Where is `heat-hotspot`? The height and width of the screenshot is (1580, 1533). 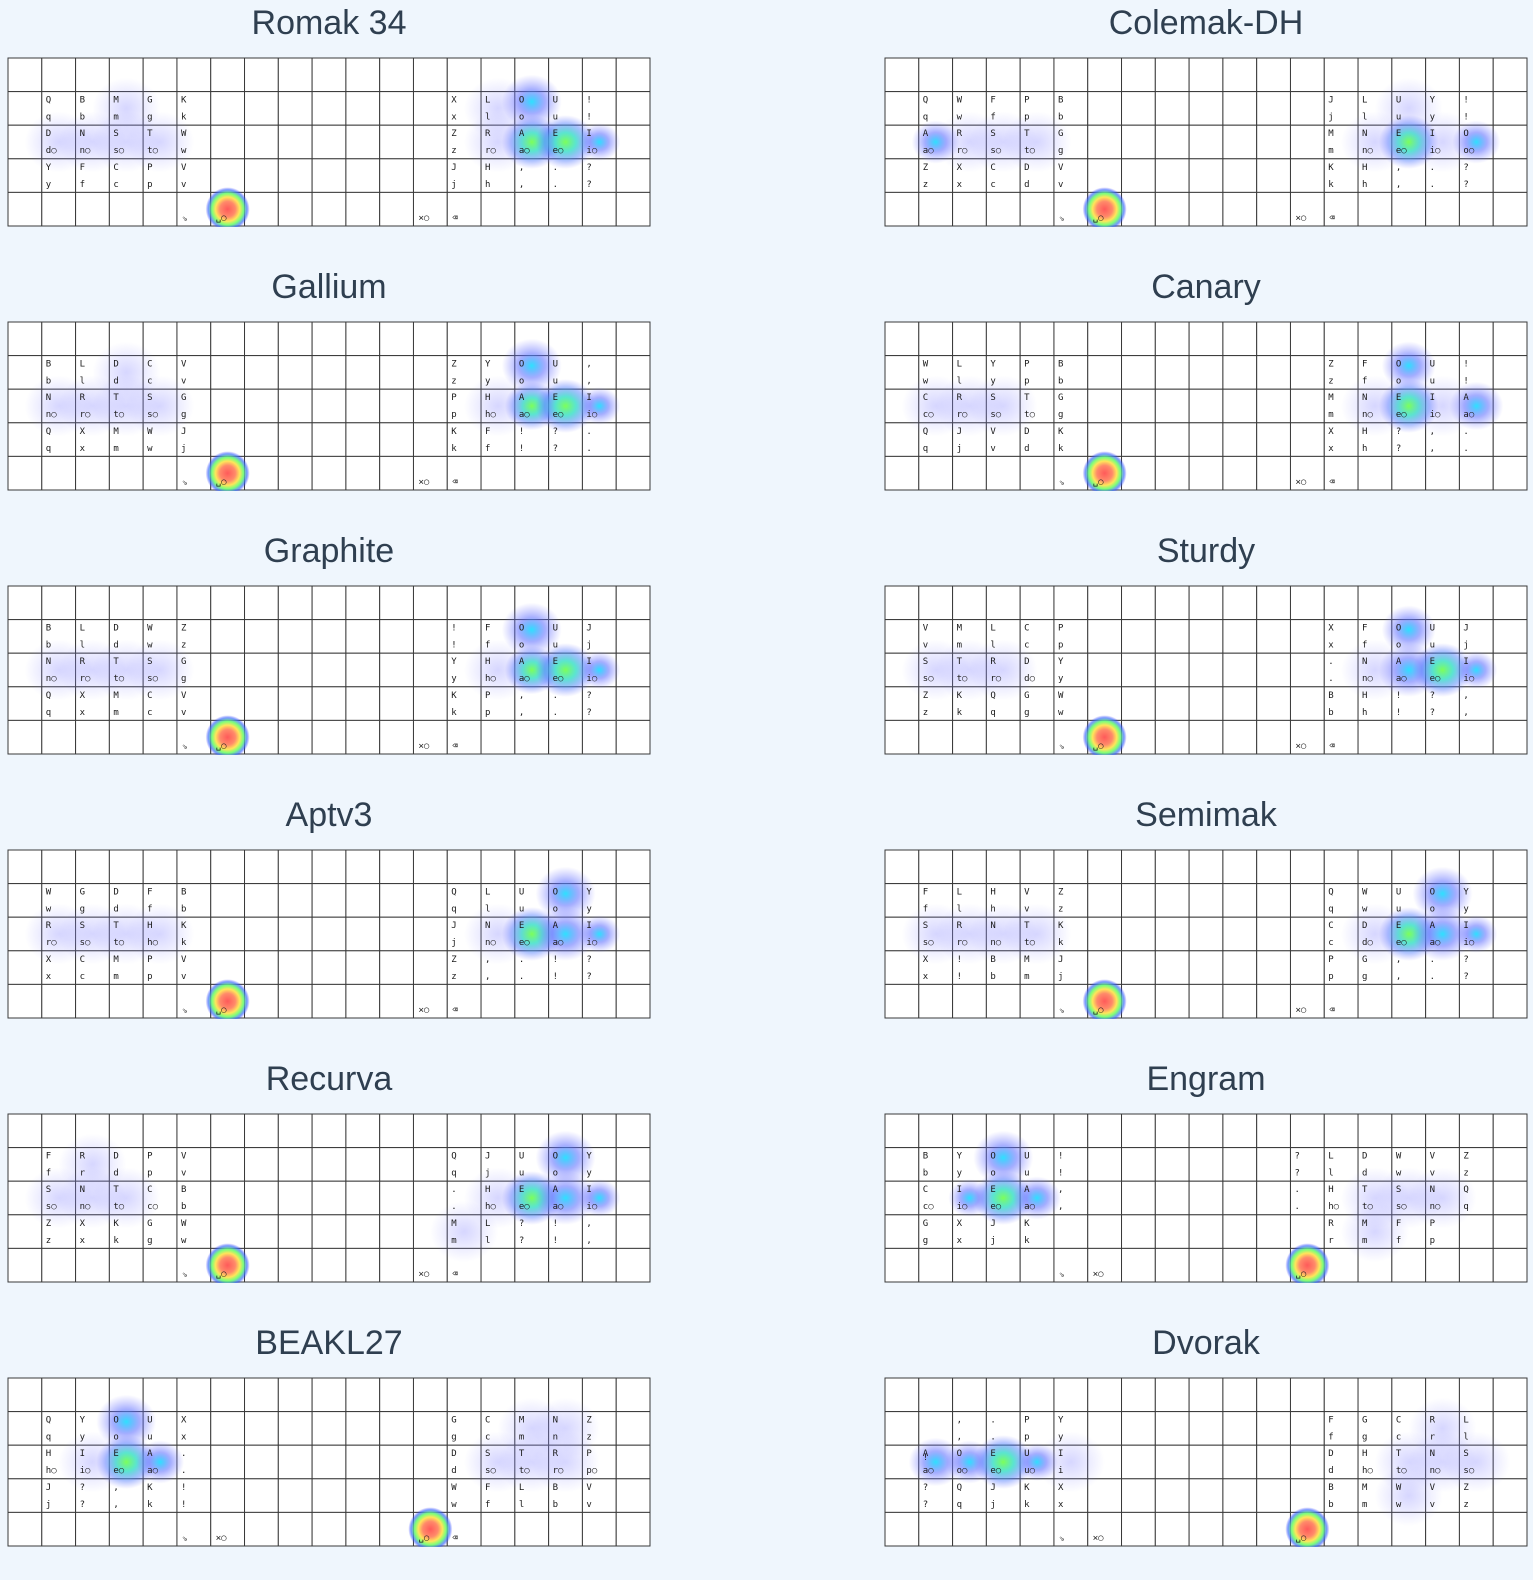 heat-hotspot is located at coordinates (227, 735).